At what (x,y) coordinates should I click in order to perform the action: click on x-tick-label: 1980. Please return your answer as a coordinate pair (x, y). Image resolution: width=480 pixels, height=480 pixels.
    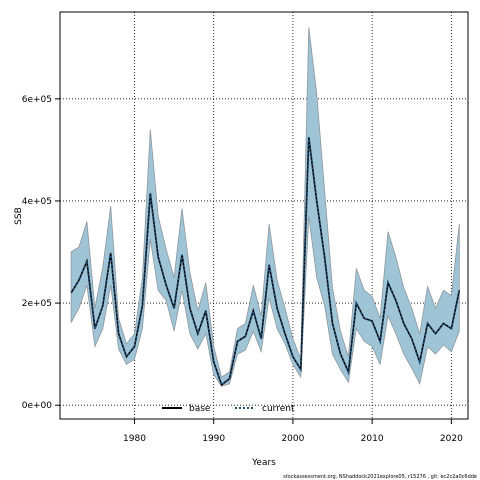
    Looking at the image, I should click on (134, 439).